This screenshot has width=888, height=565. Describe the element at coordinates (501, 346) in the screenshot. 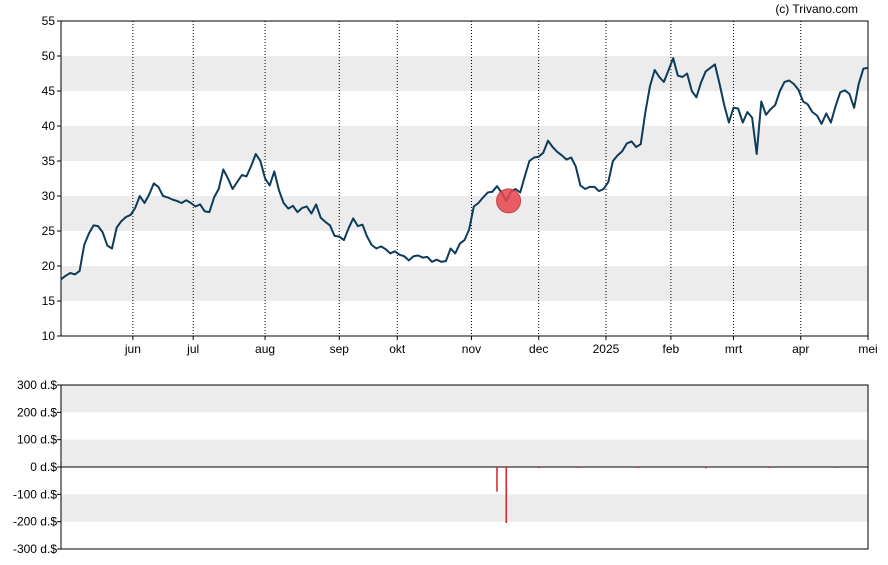

I see `month-x-axis: jun jul aug sep okt nov dec 2025 feb mrt apr mei` at that location.